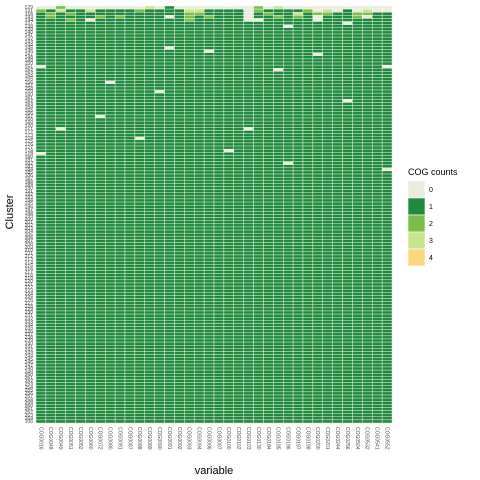  What do you see at coordinates (29, 363) in the screenshot?
I see `y-tick-label: 246` at bounding box center [29, 363].